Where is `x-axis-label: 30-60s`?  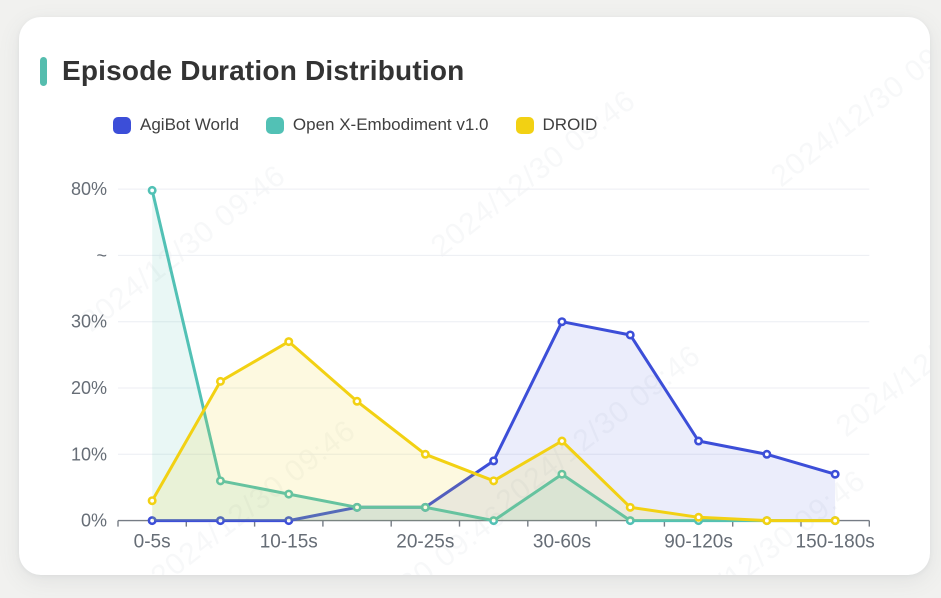 x-axis-label: 30-60s is located at coordinates (562, 542).